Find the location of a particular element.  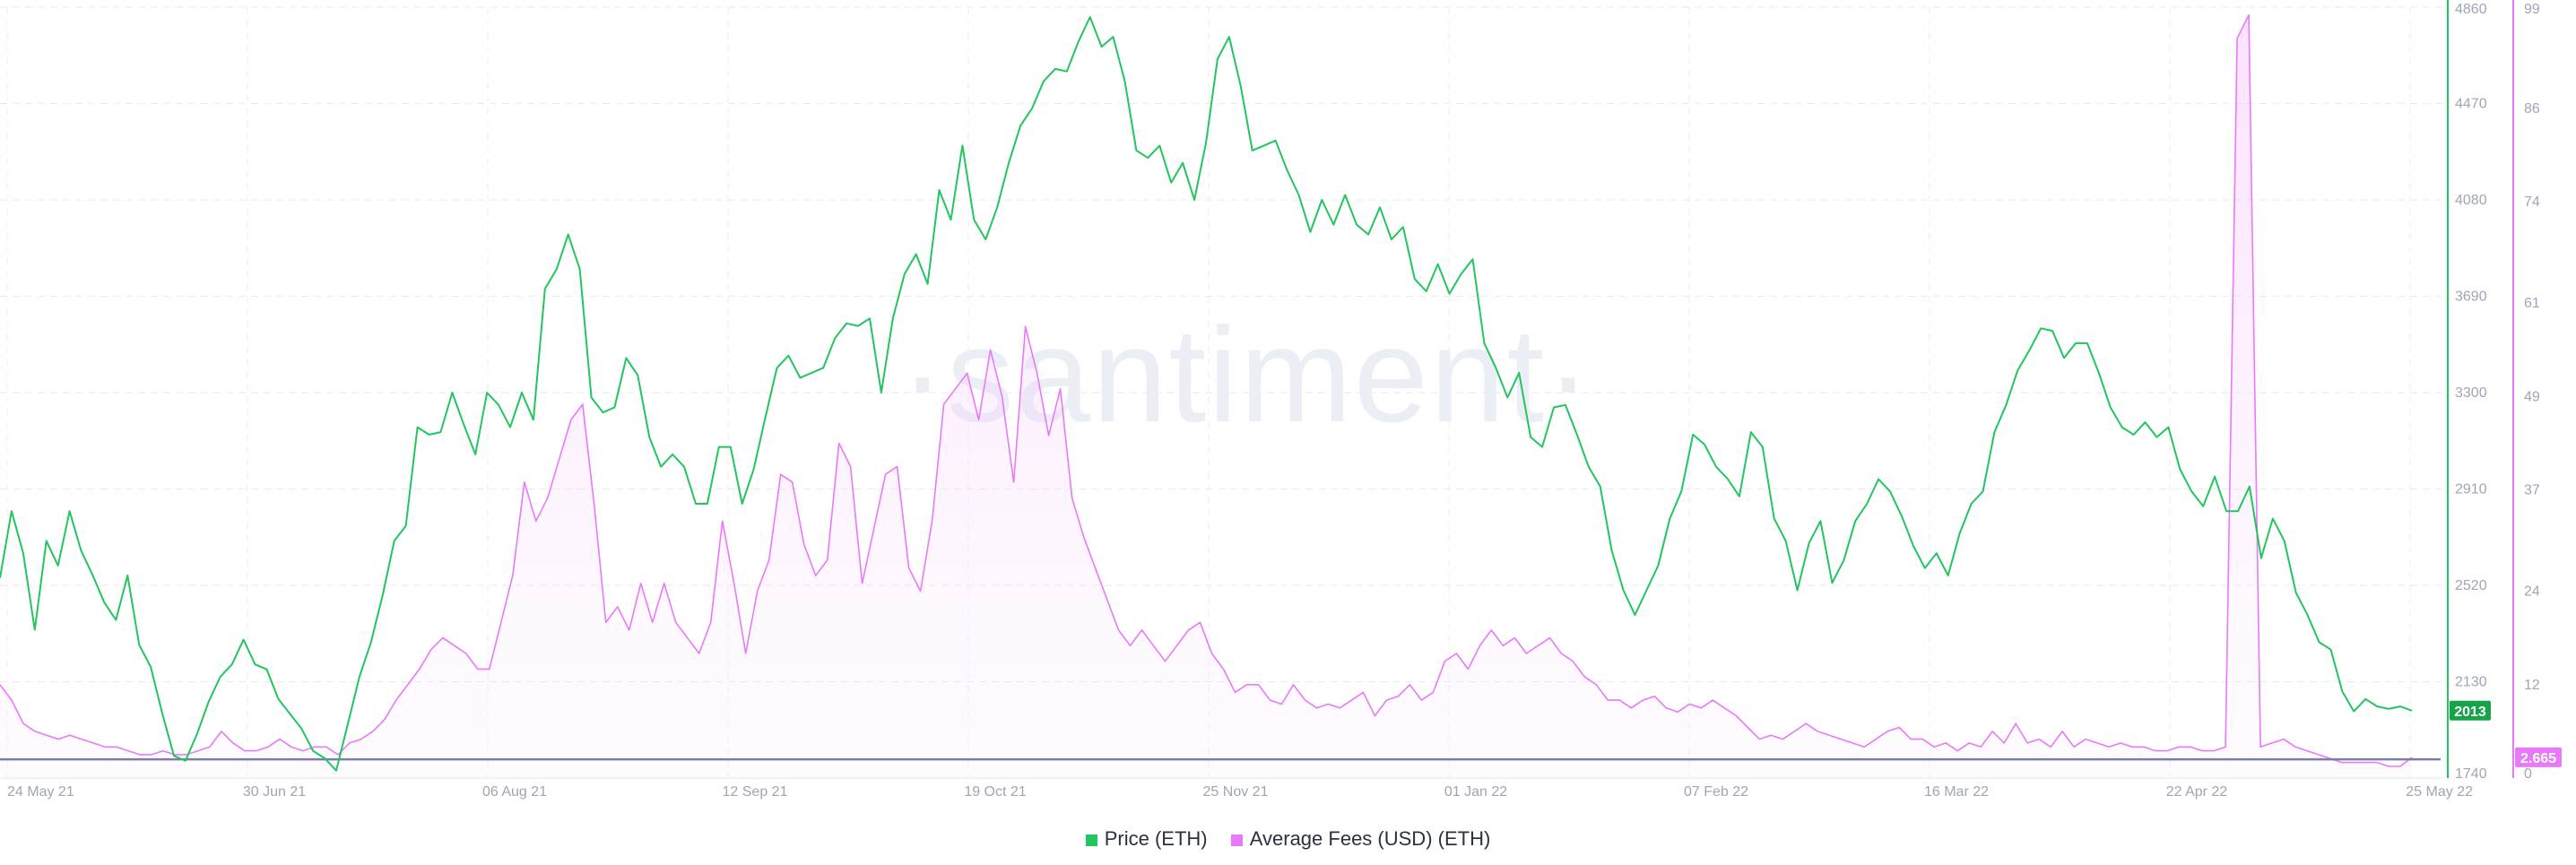

price-tick-label-4: 3300 is located at coordinates (2471, 393).